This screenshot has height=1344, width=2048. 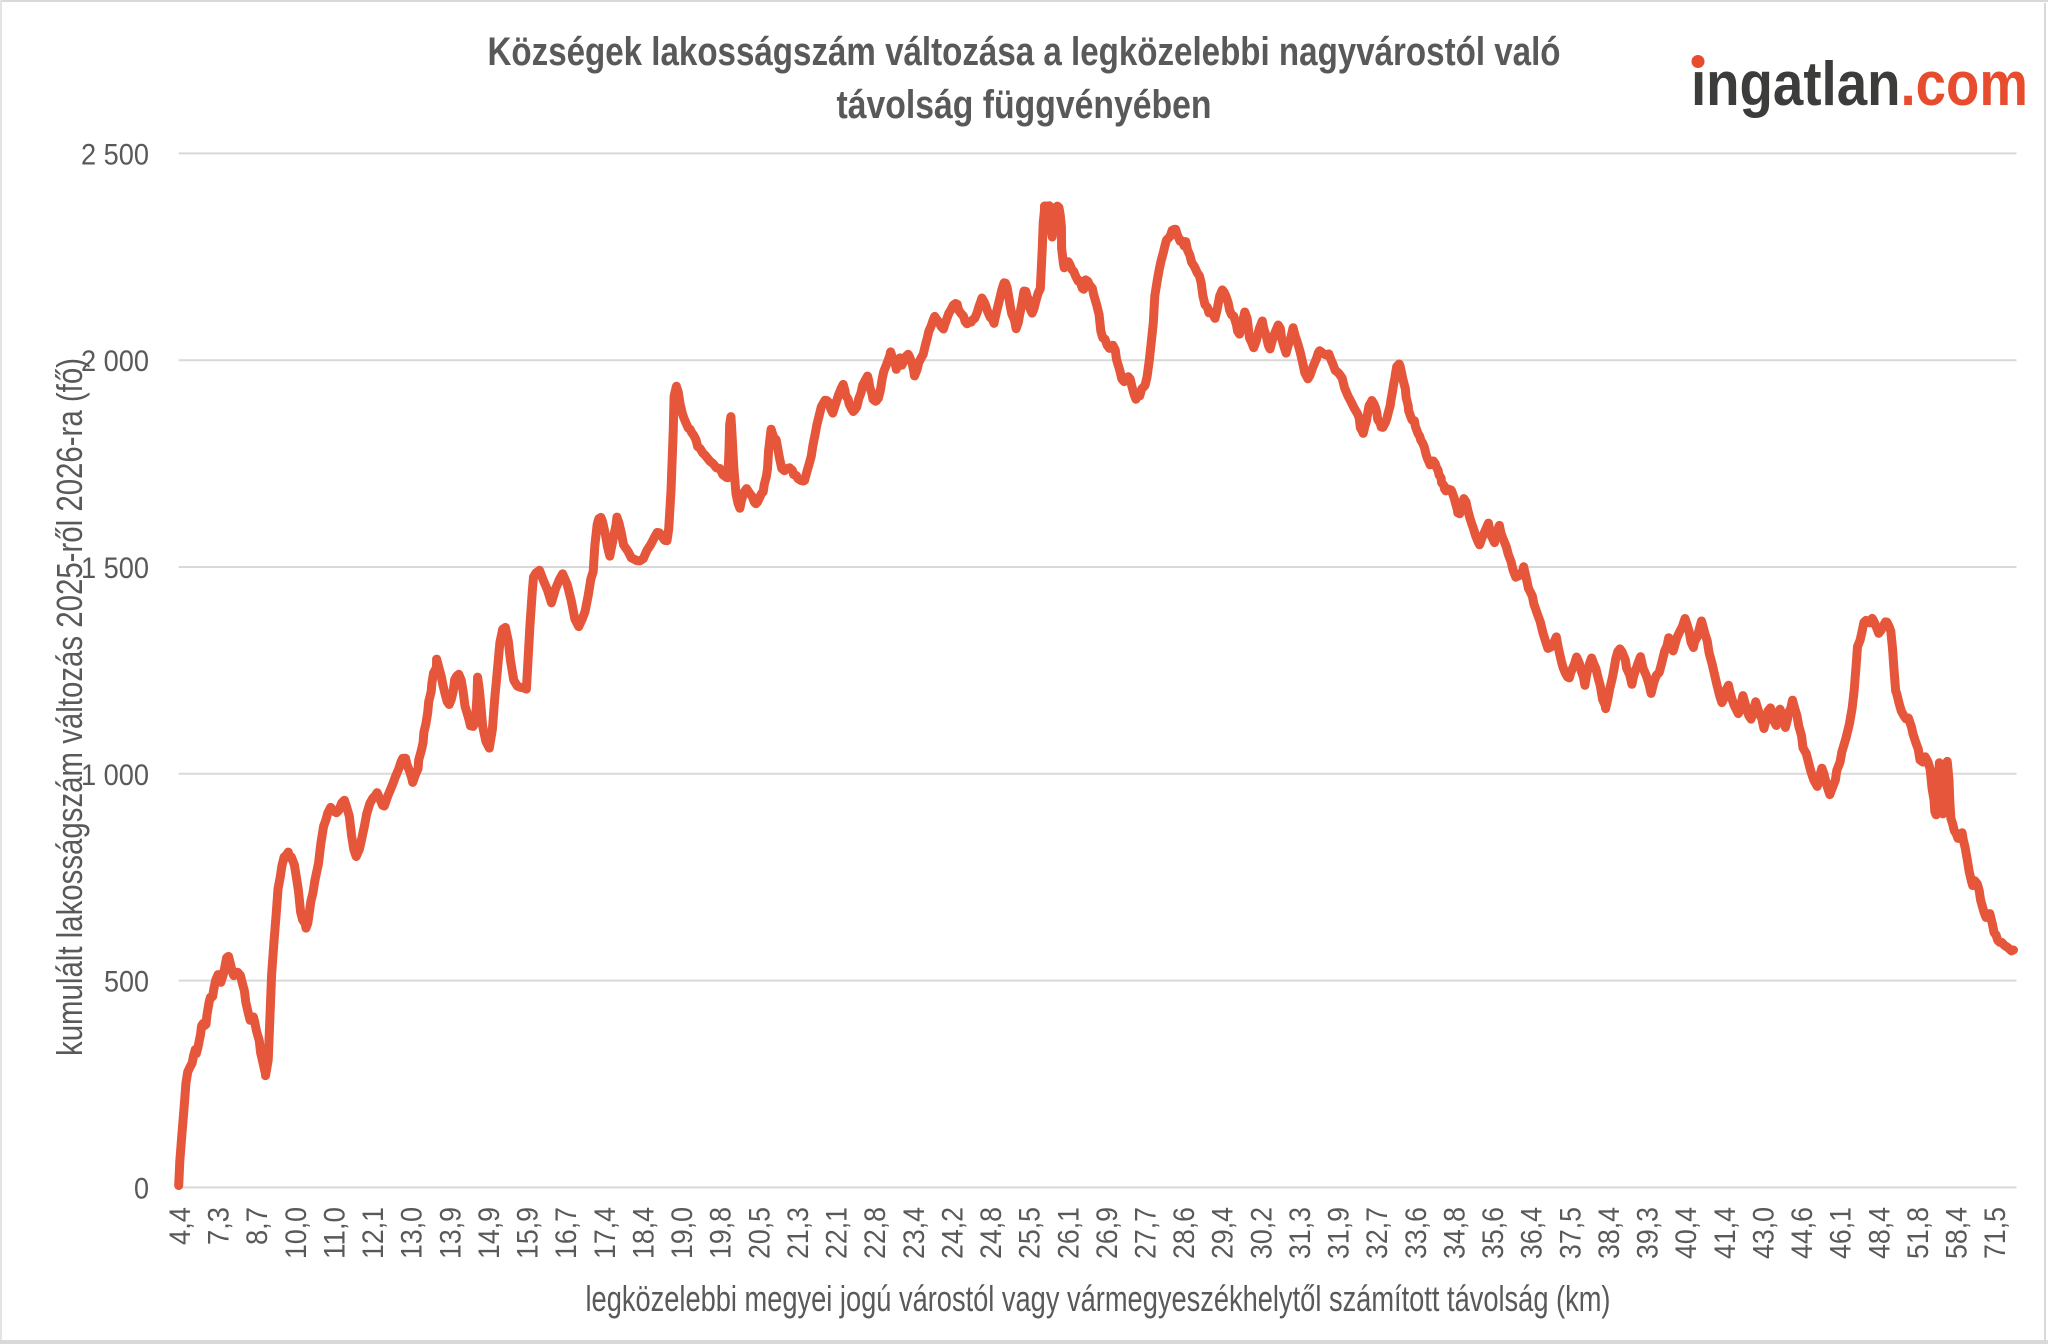 I want to click on svg-text: 11,0, so click(x=335, y=1233).